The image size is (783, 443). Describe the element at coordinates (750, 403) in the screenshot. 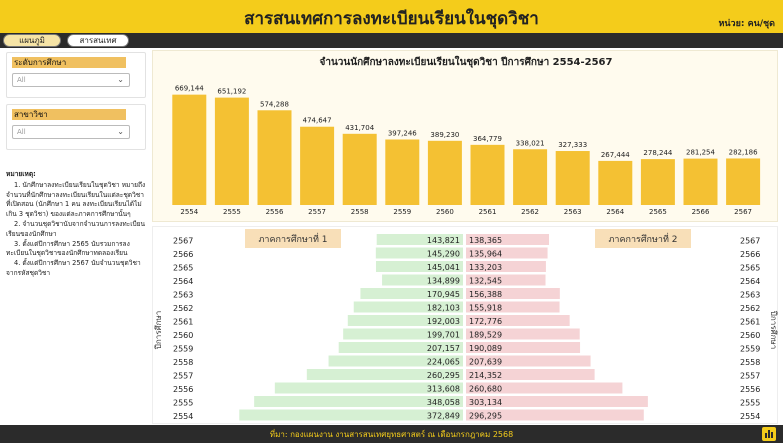

I see `y-tick-right-2555: 2555` at that location.